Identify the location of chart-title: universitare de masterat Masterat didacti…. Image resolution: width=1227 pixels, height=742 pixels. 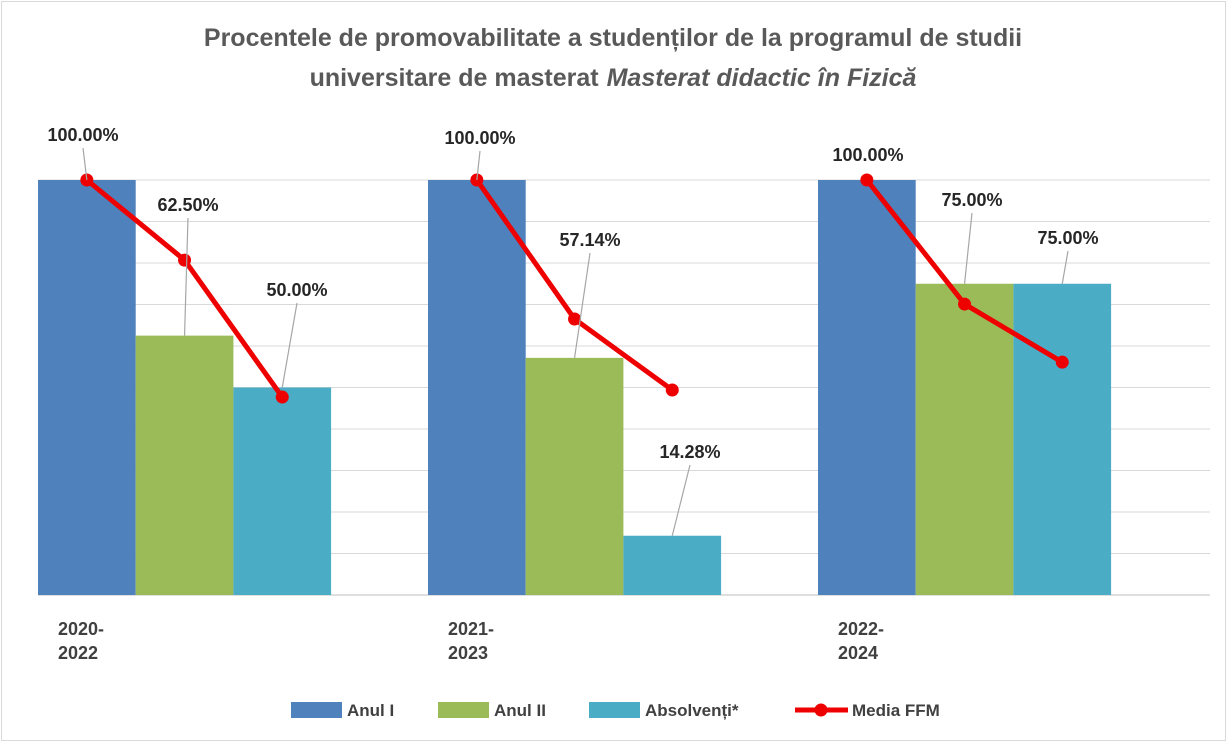
(613, 78).